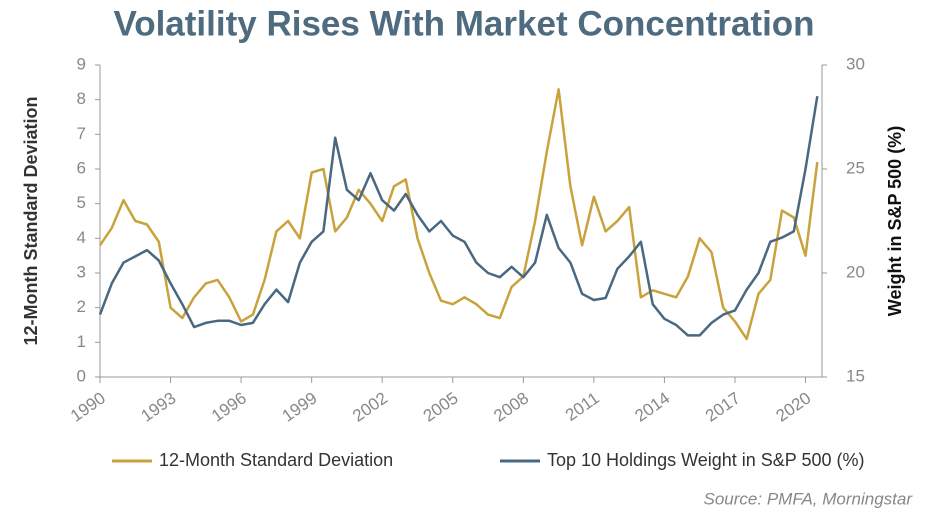 This screenshot has width=928, height=529. I want to click on x-tick-label: 2008, so click(511, 406).